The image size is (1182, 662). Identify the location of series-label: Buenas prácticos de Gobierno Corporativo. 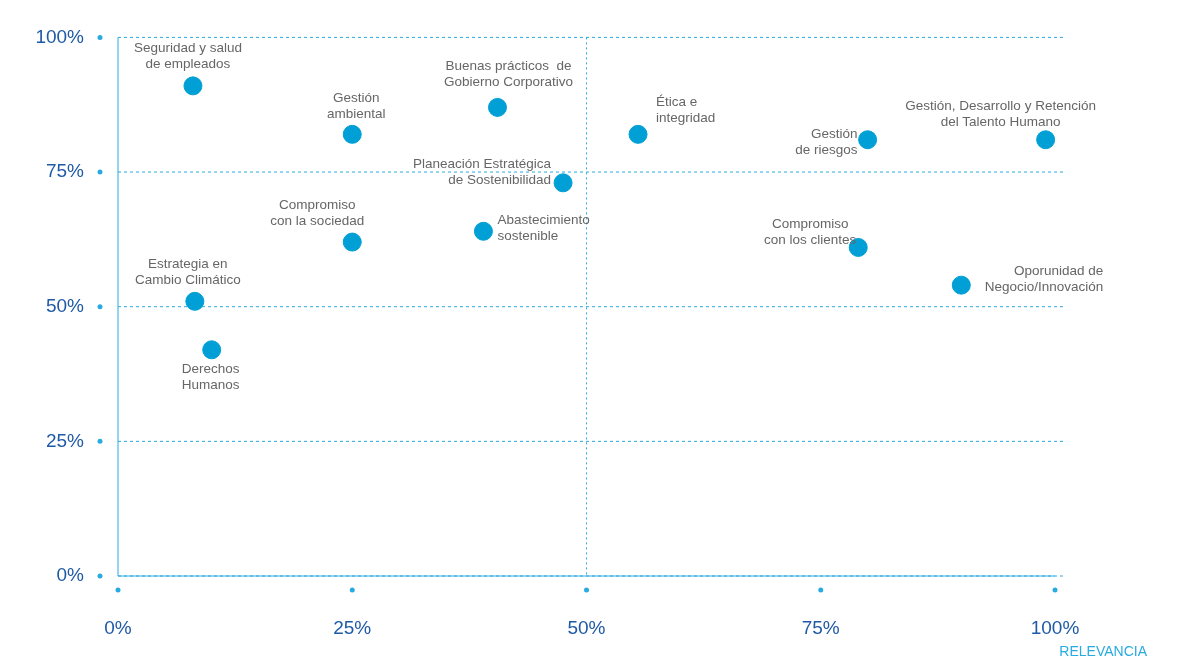
(508, 74).